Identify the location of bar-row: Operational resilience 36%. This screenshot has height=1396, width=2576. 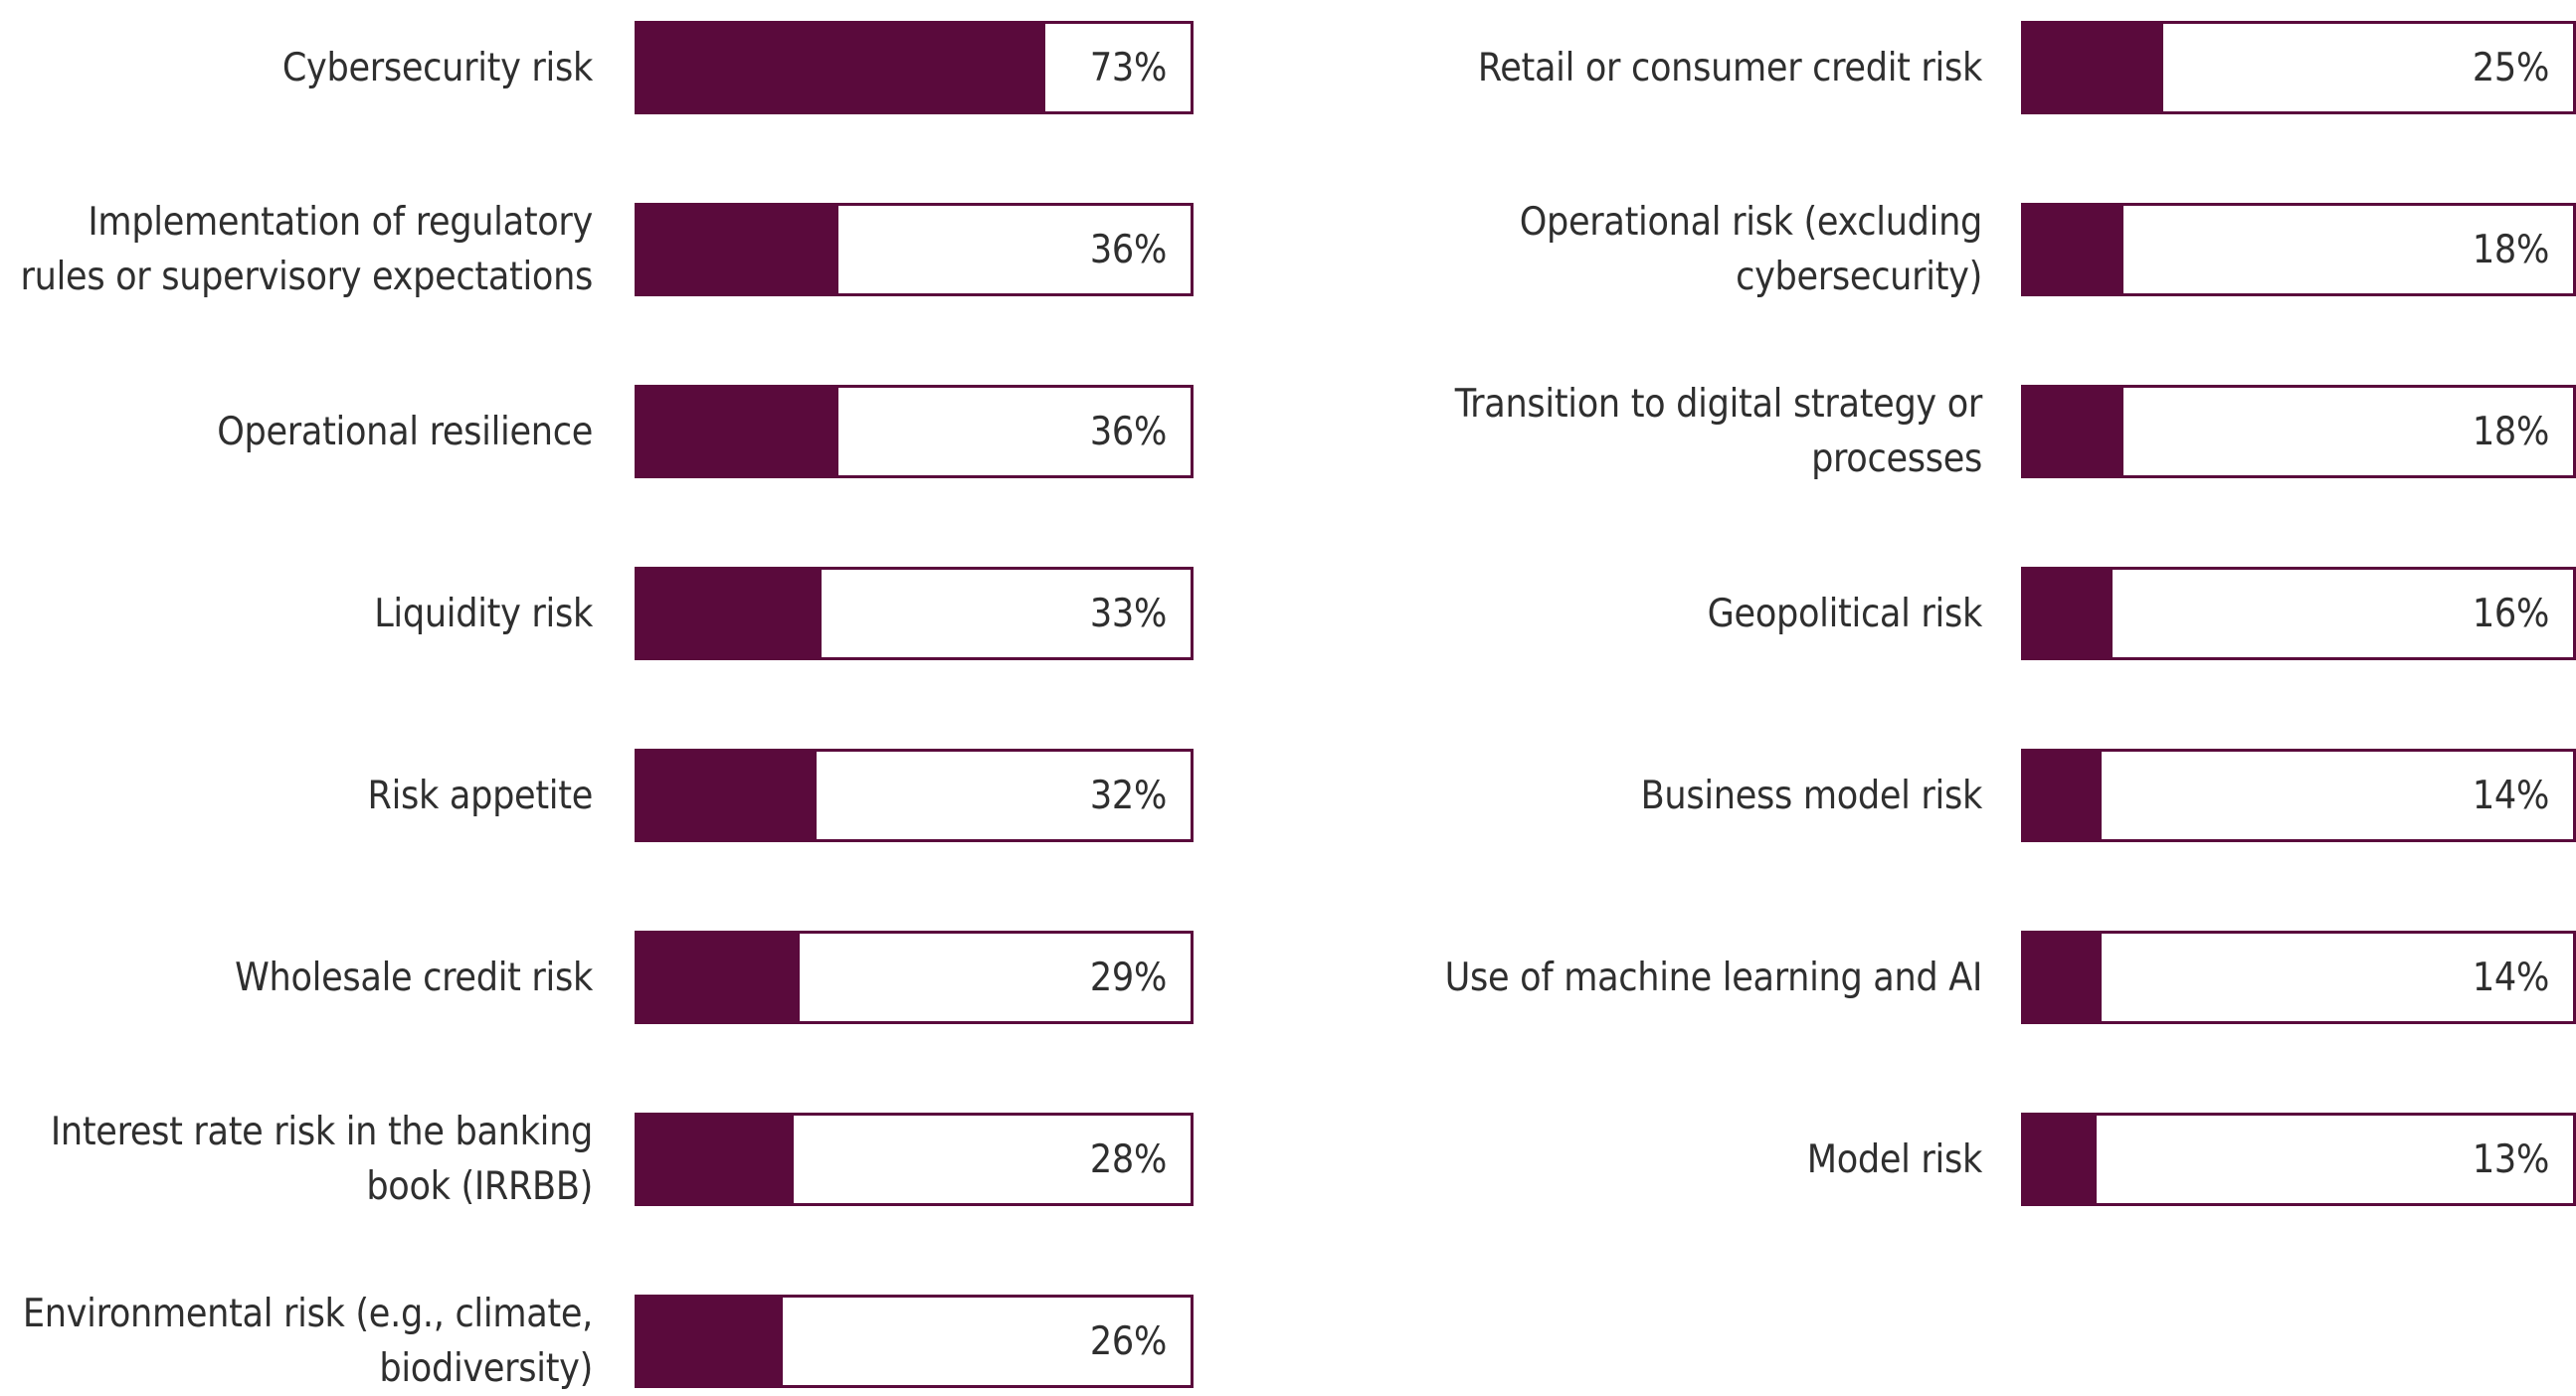
(597, 431).